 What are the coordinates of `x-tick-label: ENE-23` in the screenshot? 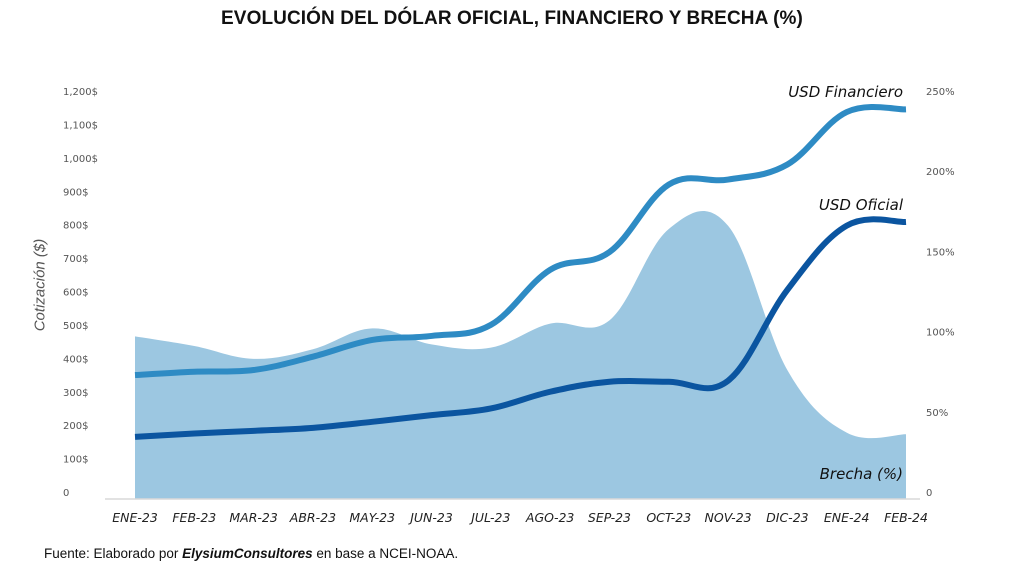 It's located at (135, 517).